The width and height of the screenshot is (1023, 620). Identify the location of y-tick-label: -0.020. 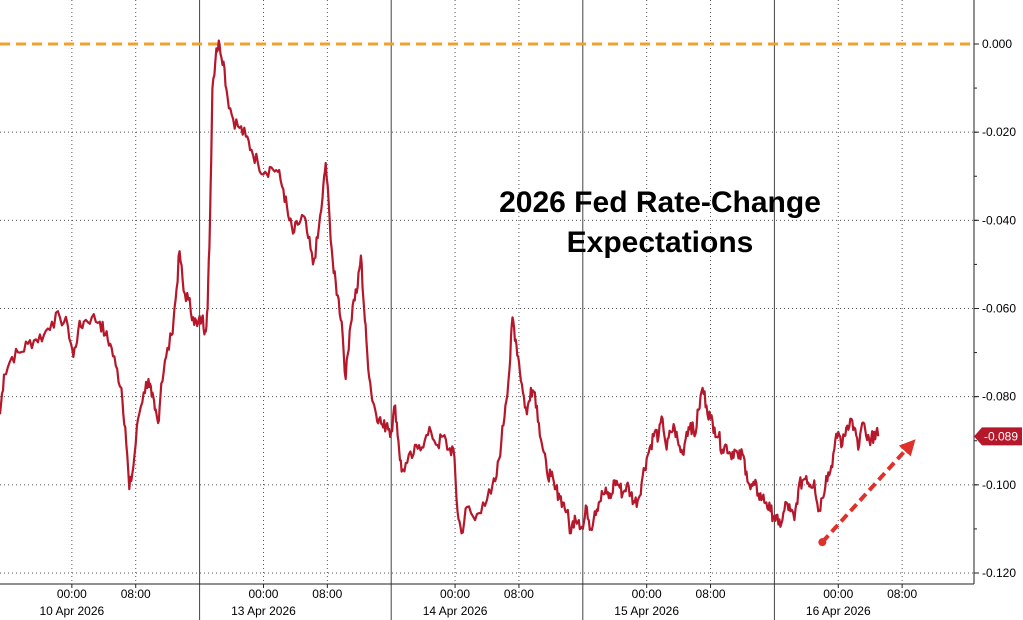
(999, 132).